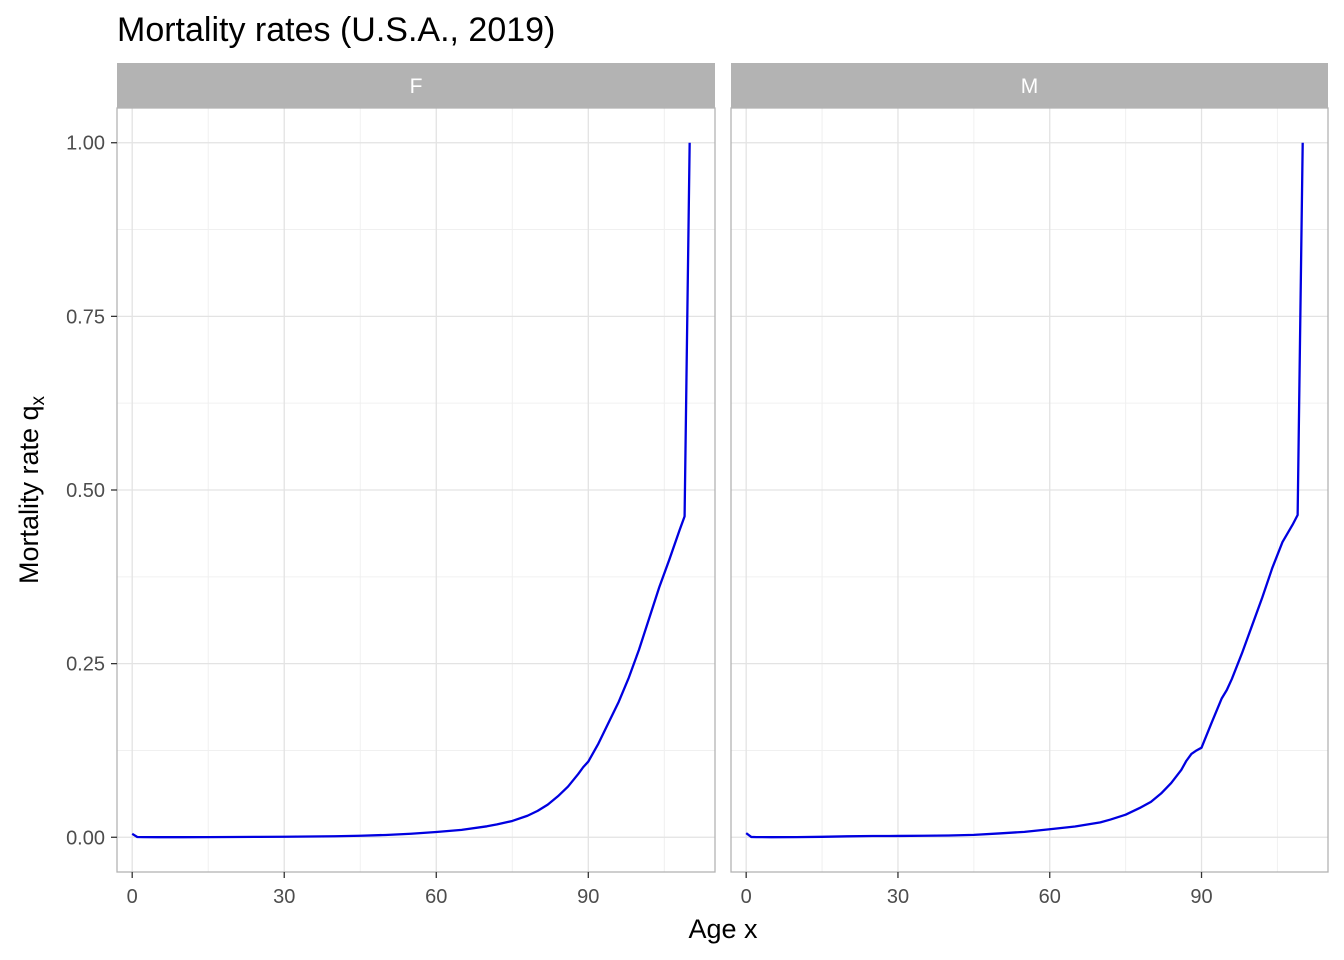 The width and height of the screenshot is (1344, 960). Describe the element at coordinates (85, 838) in the screenshot. I see `y-tick-label: 0.00` at that location.